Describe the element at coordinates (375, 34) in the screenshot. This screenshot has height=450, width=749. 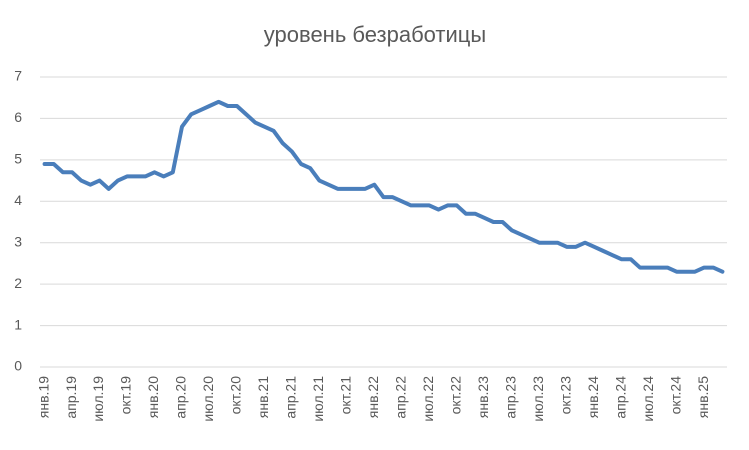
I see `chart-title: уровень безработицы` at that location.